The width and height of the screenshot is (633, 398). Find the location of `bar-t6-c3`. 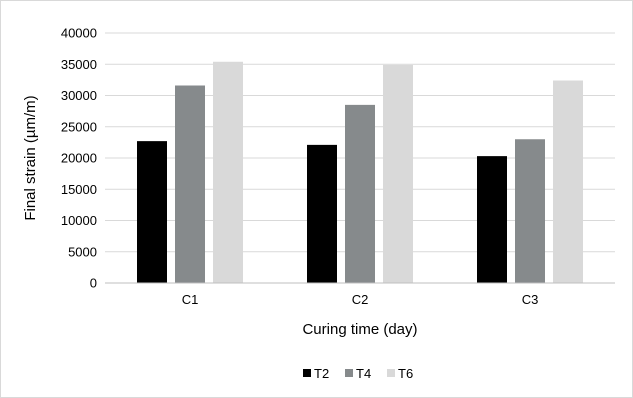

bar-t6-c3 is located at coordinates (568, 181).